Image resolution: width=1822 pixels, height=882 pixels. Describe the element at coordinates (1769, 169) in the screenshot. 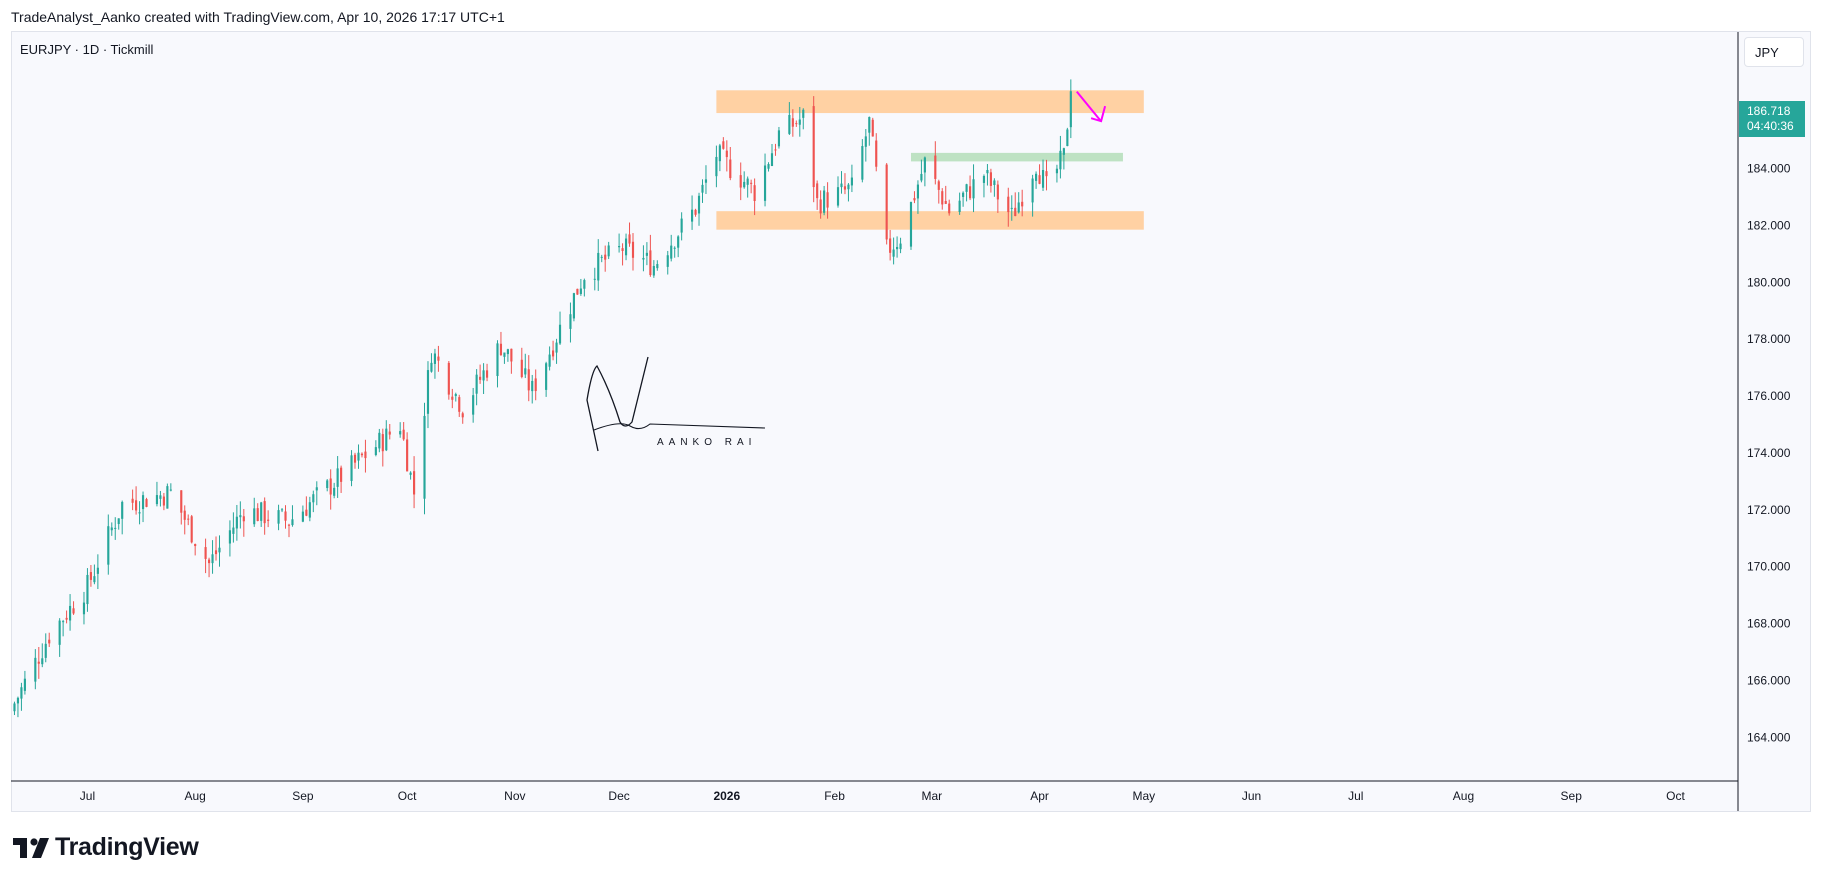

I see `y-tick-label: 184.000` at that location.